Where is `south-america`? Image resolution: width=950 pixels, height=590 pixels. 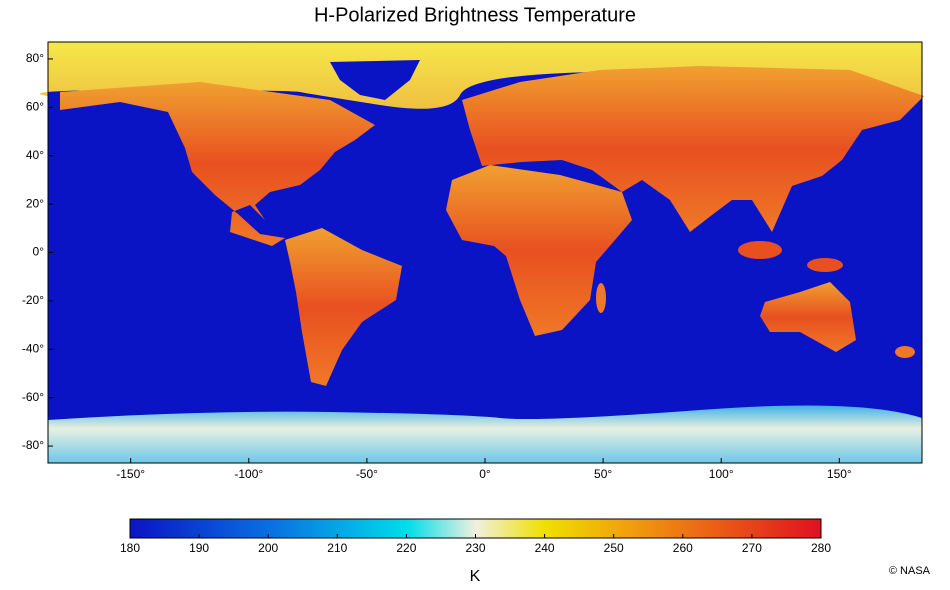
south-america is located at coordinates (343, 307).